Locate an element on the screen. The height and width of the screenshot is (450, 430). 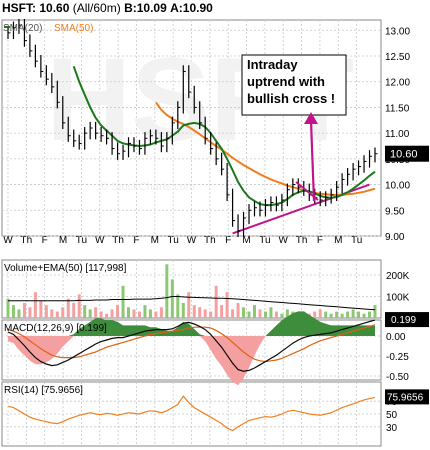
last-price-badge is located at coordinates (407, 153).